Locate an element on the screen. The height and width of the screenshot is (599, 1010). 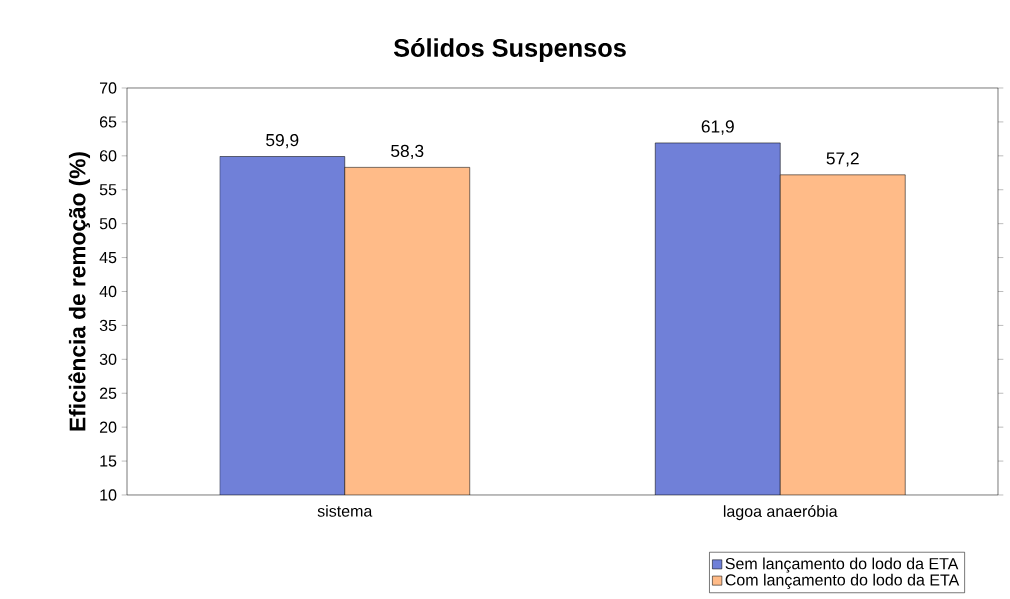
y-tick-label: 20 is located at coordinates (108, 427).